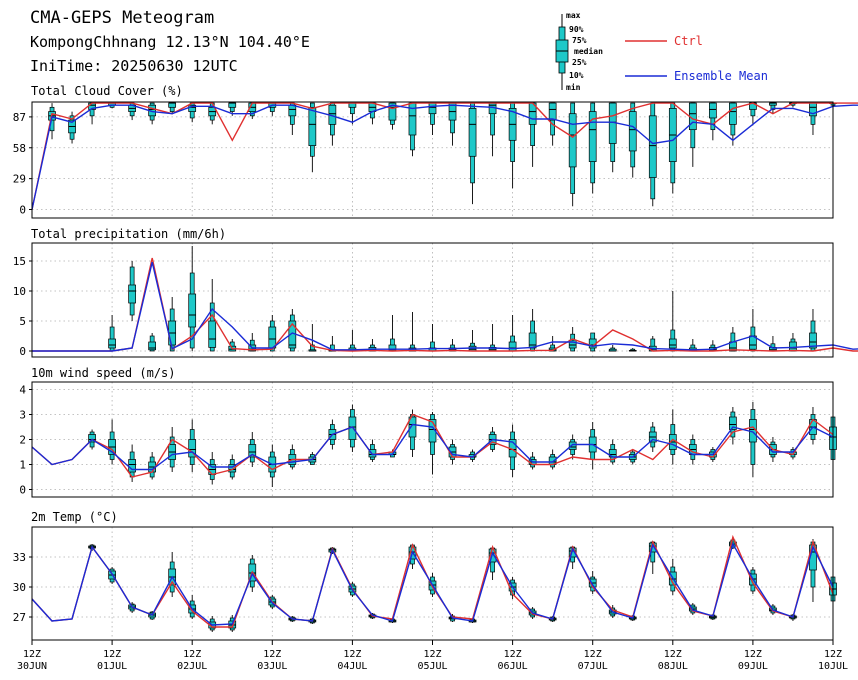 The height and width of the screenshot is (680, 858). What do you see at coordinates (170, 42) in the screenshot?
I see `location-label: KompongChhnang 12.13°N 104.40°E` at bounding box center [170, 42].